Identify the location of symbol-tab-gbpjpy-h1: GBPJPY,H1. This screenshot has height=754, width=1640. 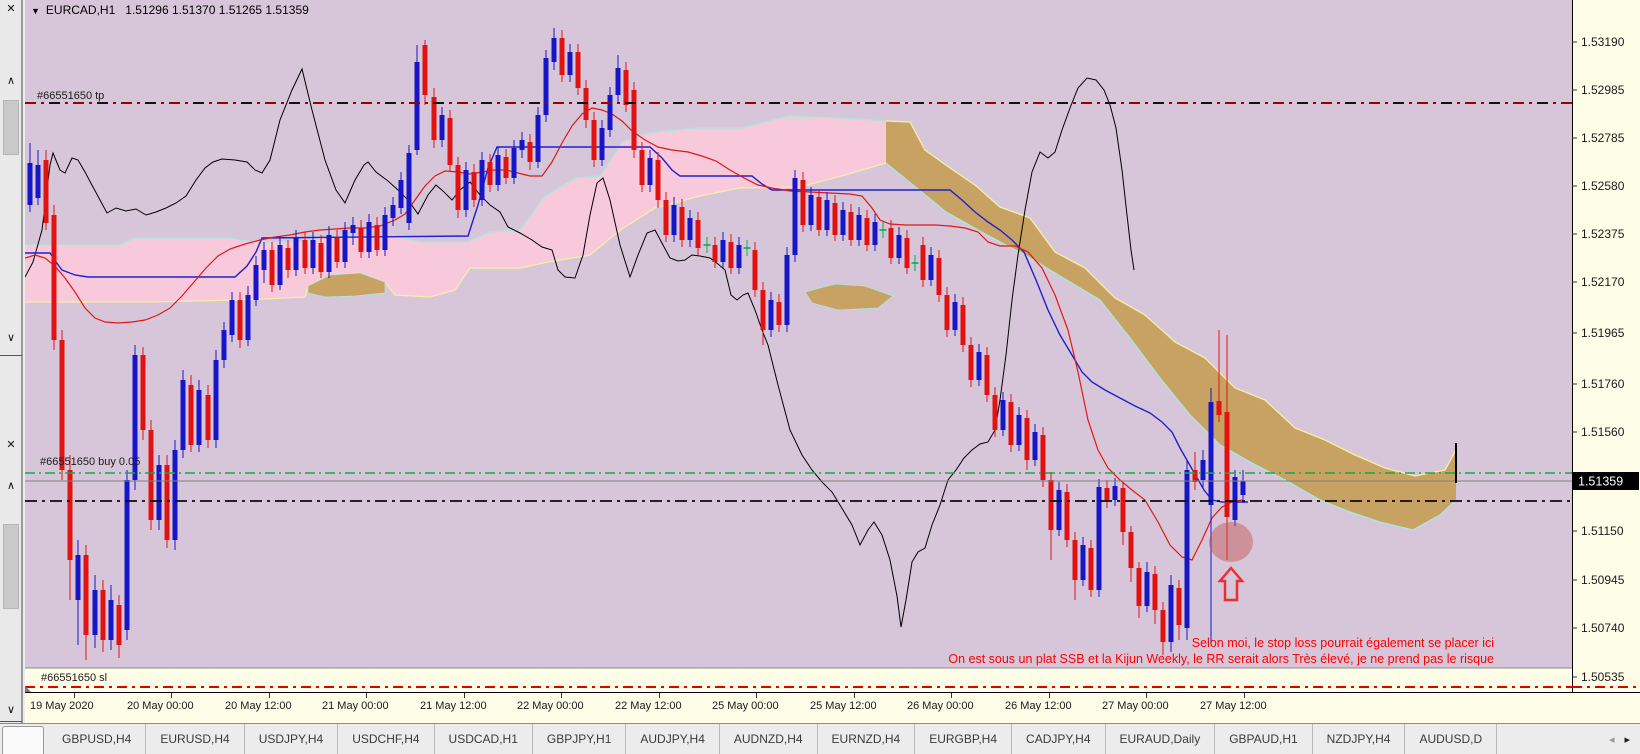
(580, 739).